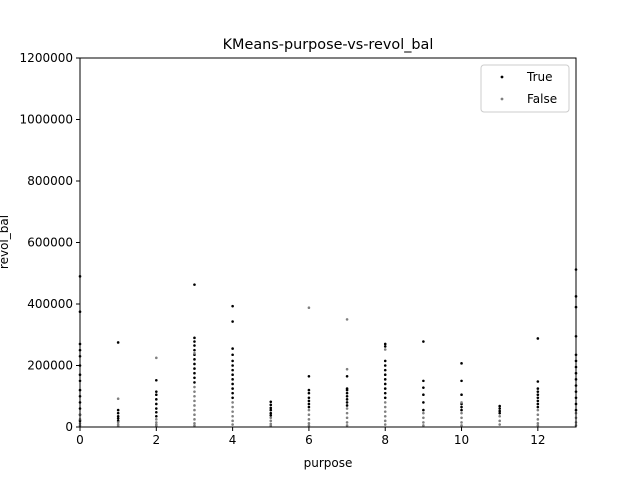 The height and width of the screenshot is (480, 640). I want to click on x-tick-label: 4, so click(233, 440).